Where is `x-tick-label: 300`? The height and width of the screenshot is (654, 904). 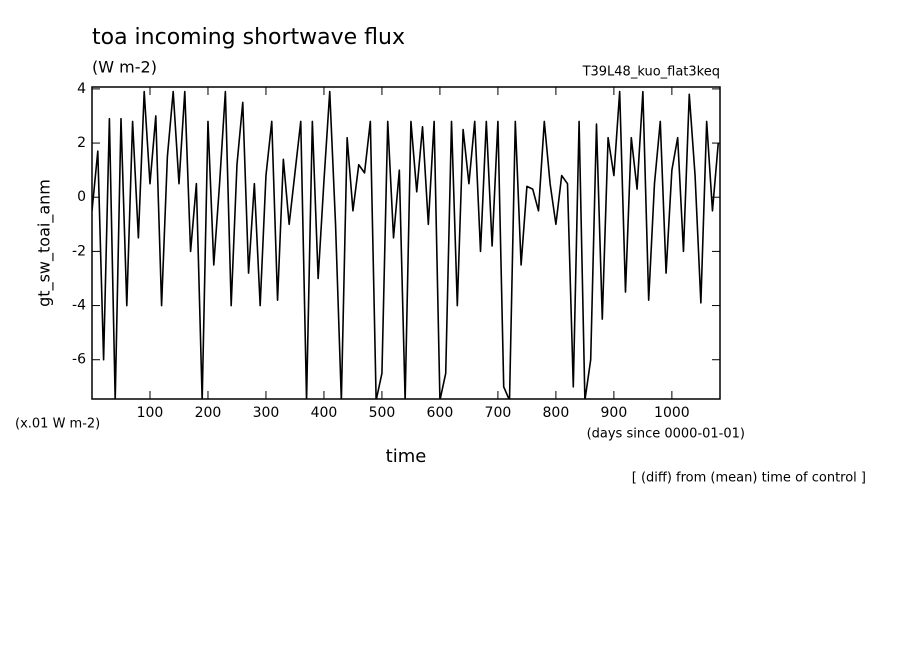
x-tick-label: 300 is located at coordinates (266, 413).